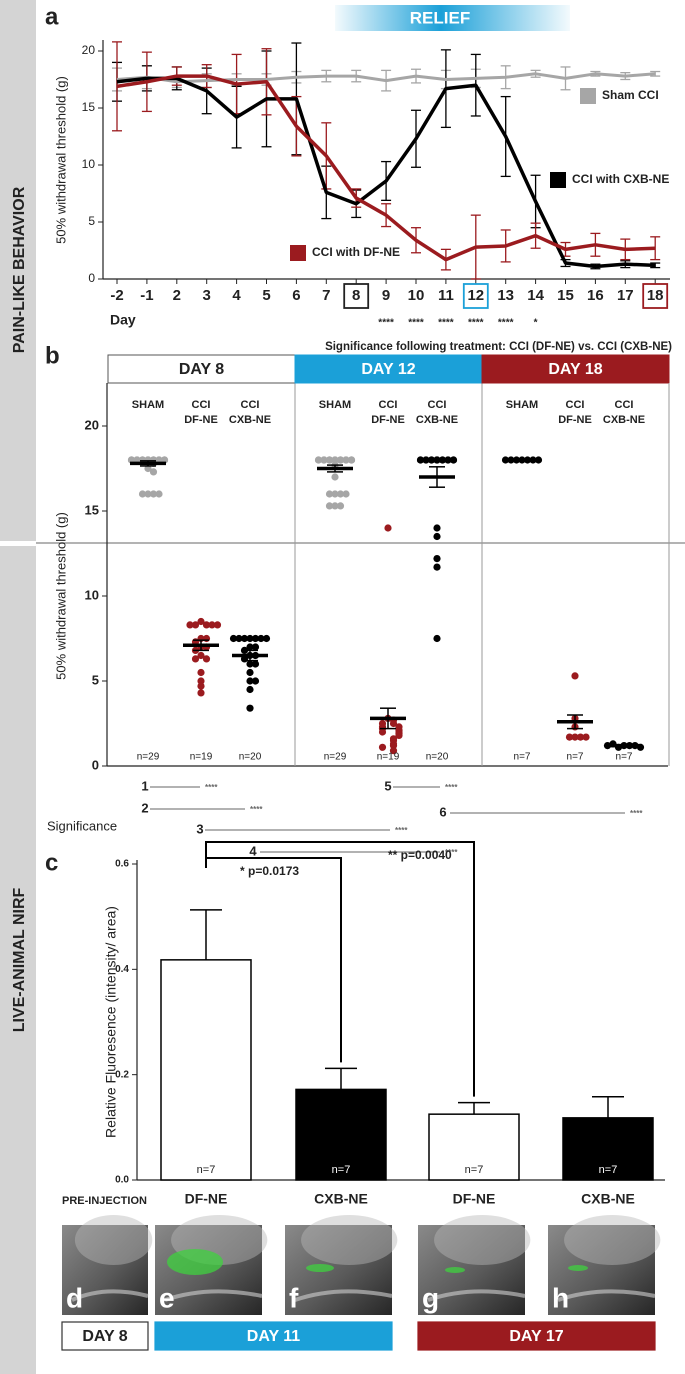  Describe the element at coordinates (91, 278) in the screenshot. I see `y-tick-label: 0` at that location.